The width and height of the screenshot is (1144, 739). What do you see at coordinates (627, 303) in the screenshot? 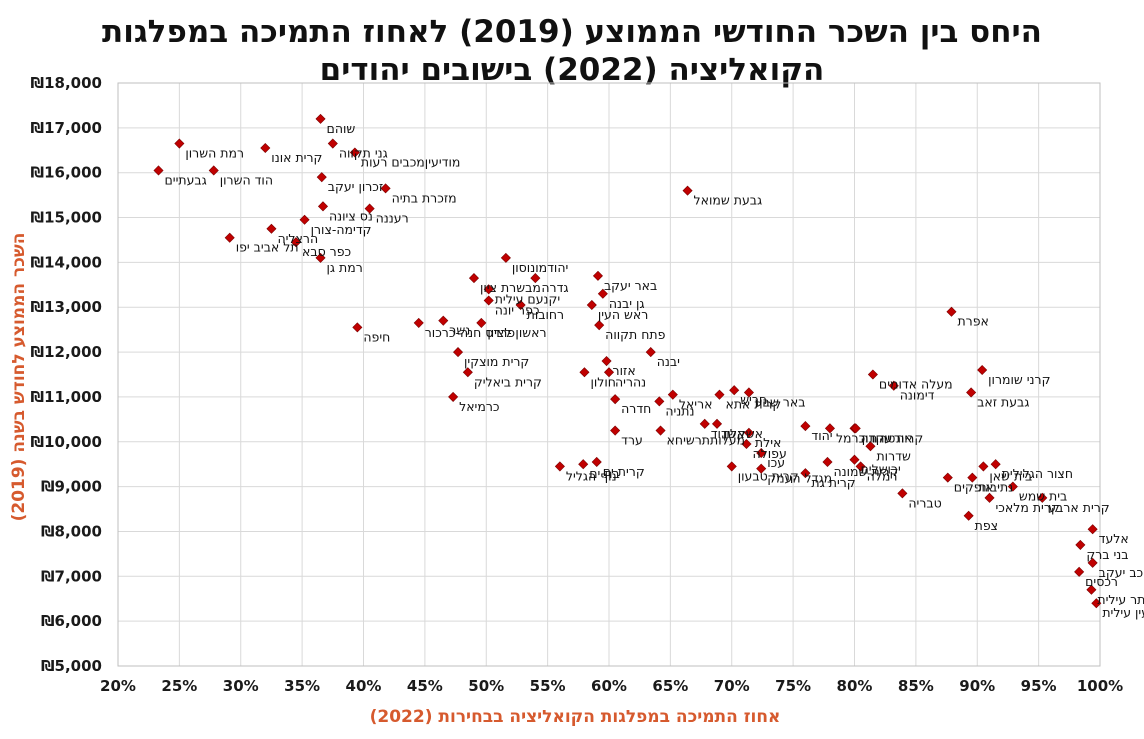
I see `data-point-label: גן יבנה` at bounding box center [627, 303].